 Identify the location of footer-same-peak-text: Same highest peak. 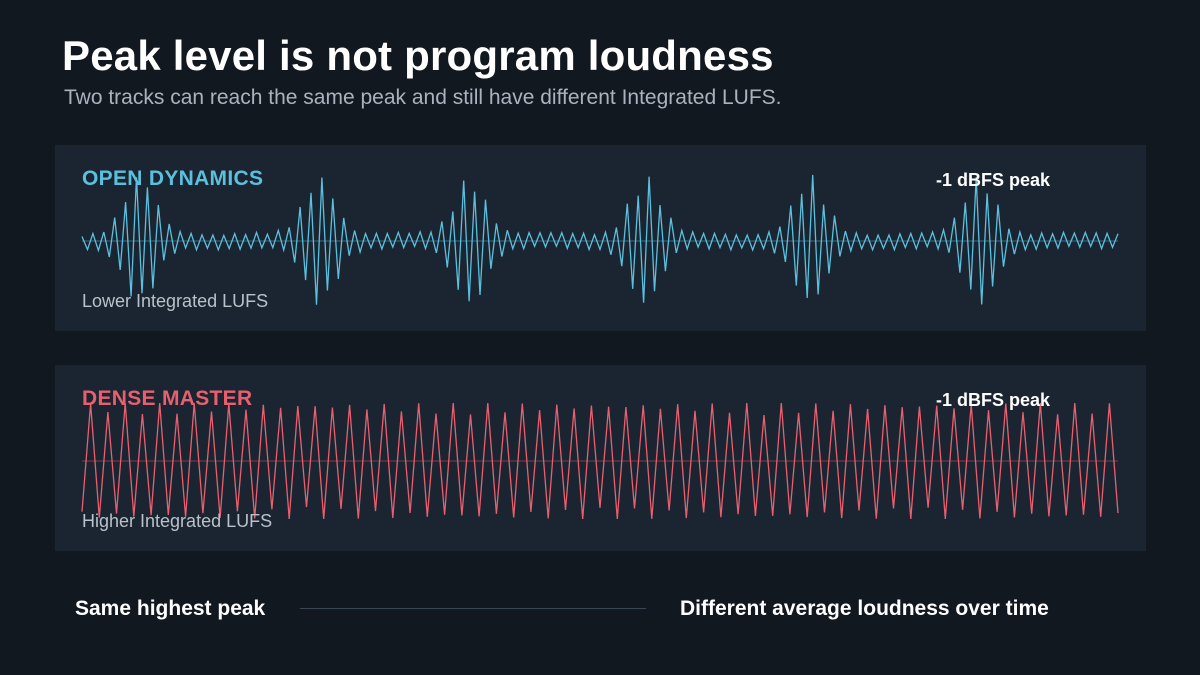
(170, 608).